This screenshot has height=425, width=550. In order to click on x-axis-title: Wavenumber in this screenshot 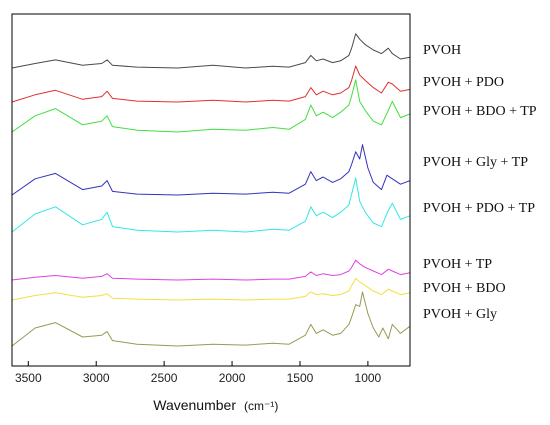, I will do `click(194, 405)`.